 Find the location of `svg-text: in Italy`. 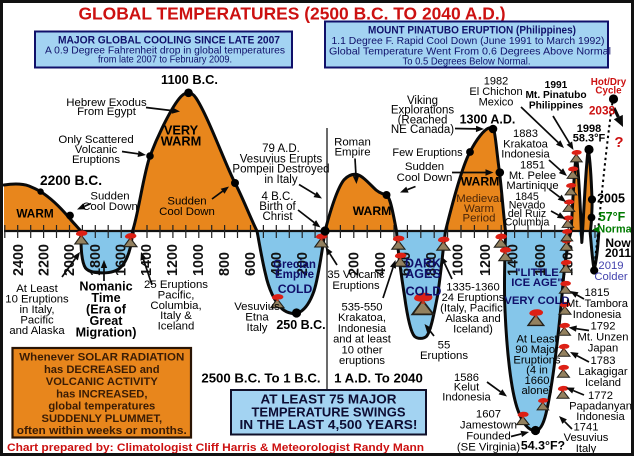

svg-text: in Italy is located at coordinates (280, 180).